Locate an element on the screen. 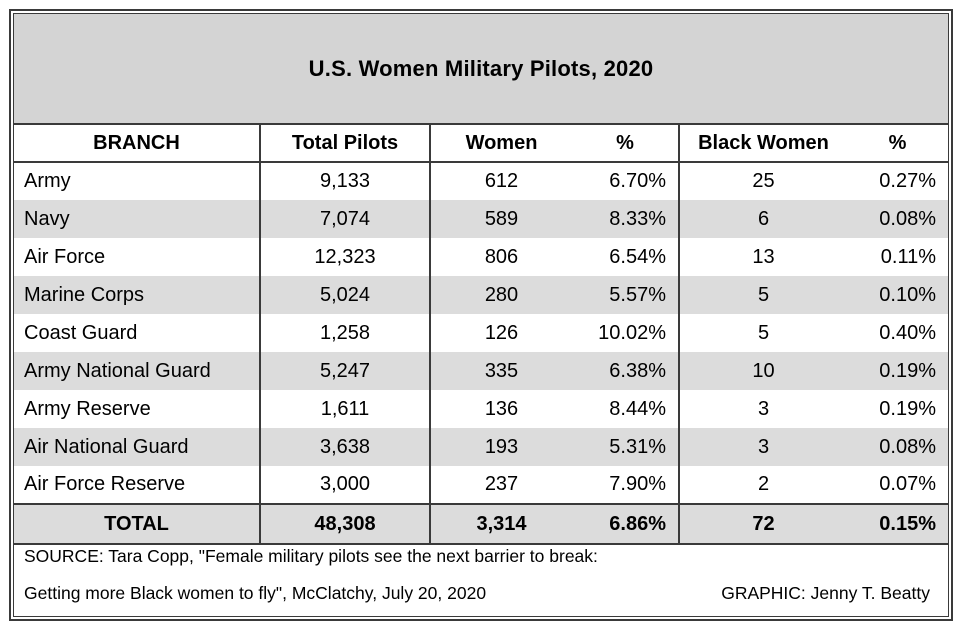 The width and height of the screenshot is (964, 636). cell-women: 806 is located at coordinates (500, 257).